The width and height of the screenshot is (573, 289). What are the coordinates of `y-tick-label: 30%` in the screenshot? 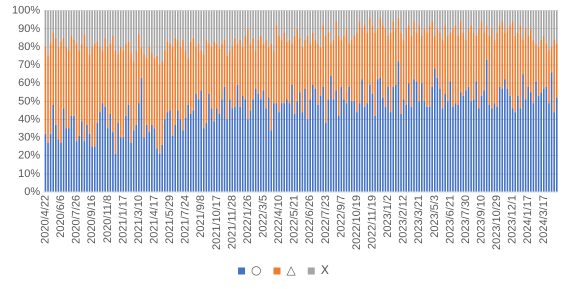 It's located at (29, 138).